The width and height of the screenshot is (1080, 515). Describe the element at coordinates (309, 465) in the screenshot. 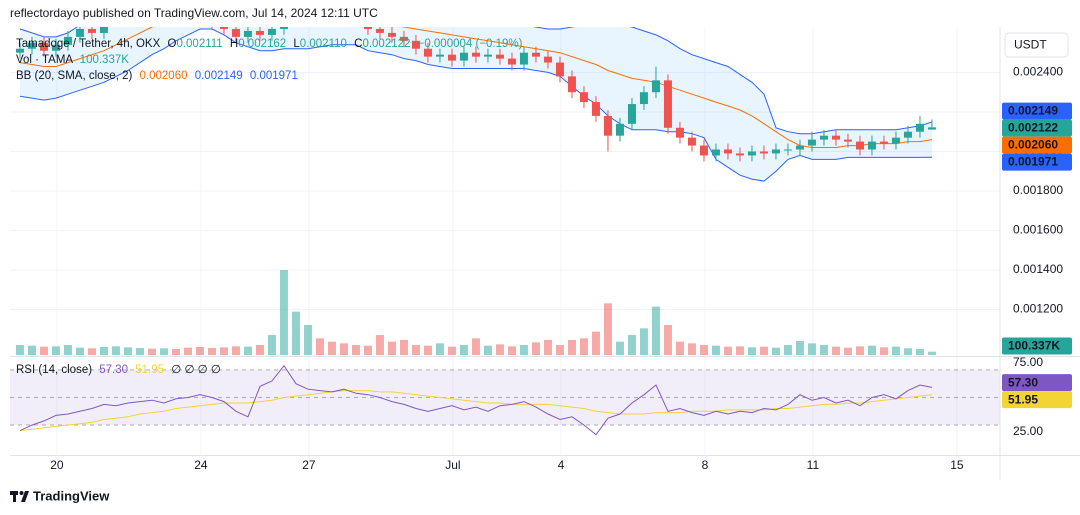

I see `x-tick-label: 27` at that location.